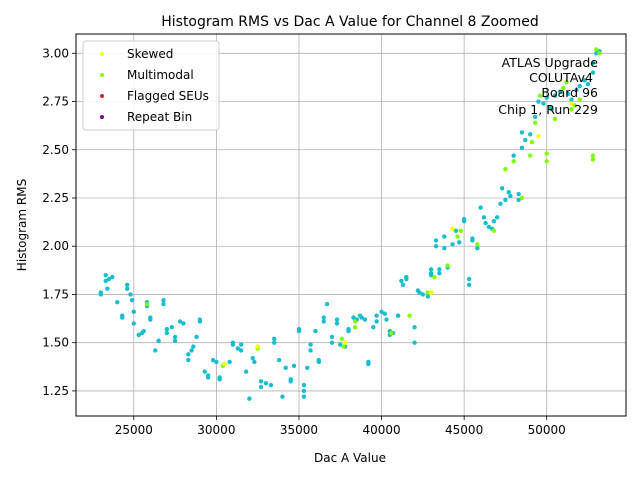 This screenshot has width=640, height=480. What do you see at coordinates (547, 430) in the screenshot?
I see `x-tick-label: 50000` at bounding box center [547, 430].